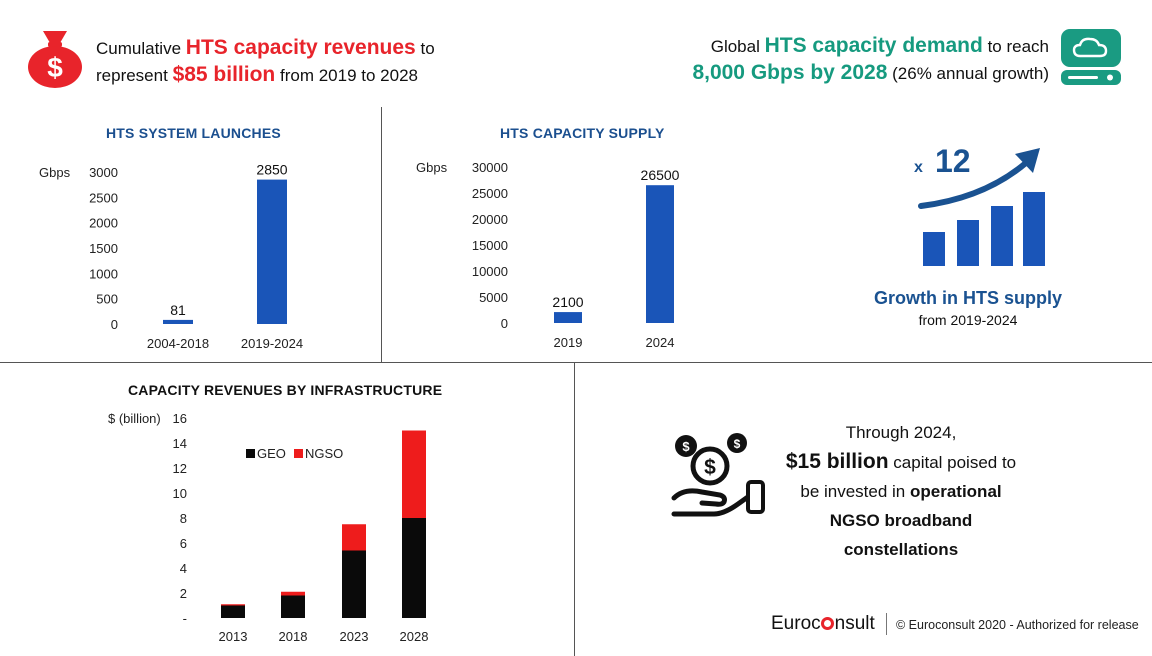 The width and height of the screenshot is (1152, 656). Describe the element at coordinates (901, 520) in the screenshot. I see `investment-line4: NGSO broadband` at that location.